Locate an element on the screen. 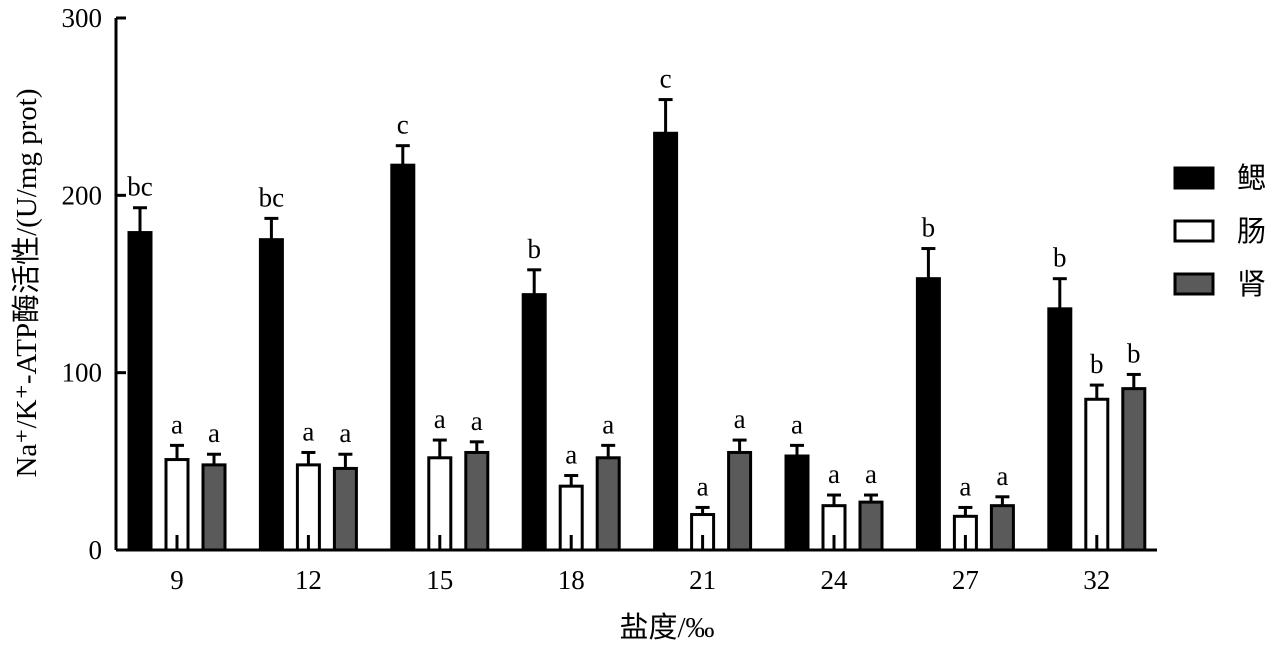 The image size is (1277, 646). bar-肾-27 is located at coordinates (1002, 528).